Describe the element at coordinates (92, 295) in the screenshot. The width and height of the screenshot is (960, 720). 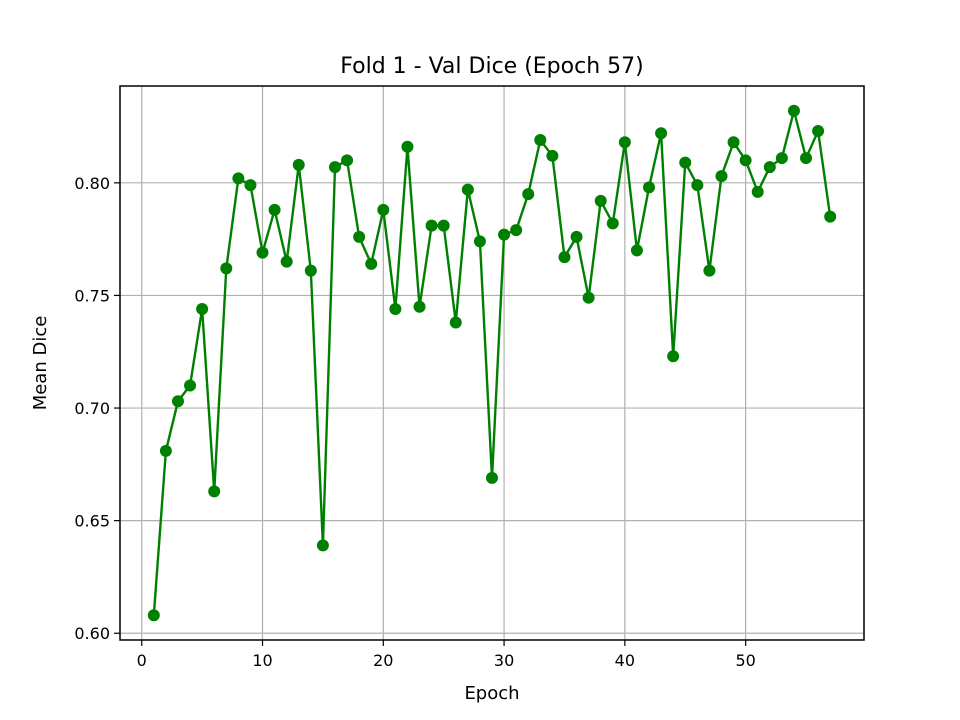
I see `y-tick-label: 0.75` at that location.